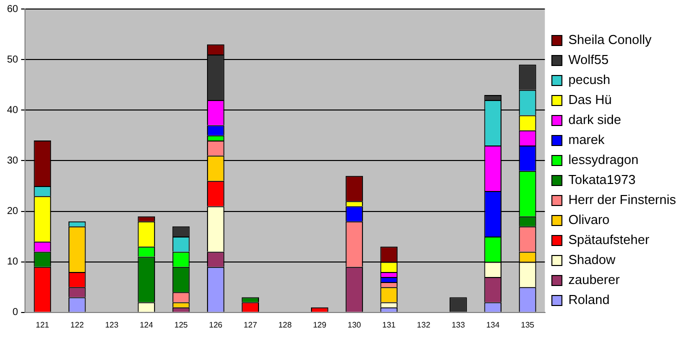  I want to click on y-tick-label: 10, so click(13, 262).